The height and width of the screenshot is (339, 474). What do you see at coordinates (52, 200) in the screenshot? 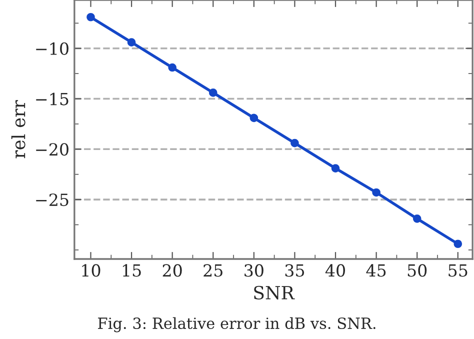
I see `y-tick-label: −25` at bounding box center [52, 200].